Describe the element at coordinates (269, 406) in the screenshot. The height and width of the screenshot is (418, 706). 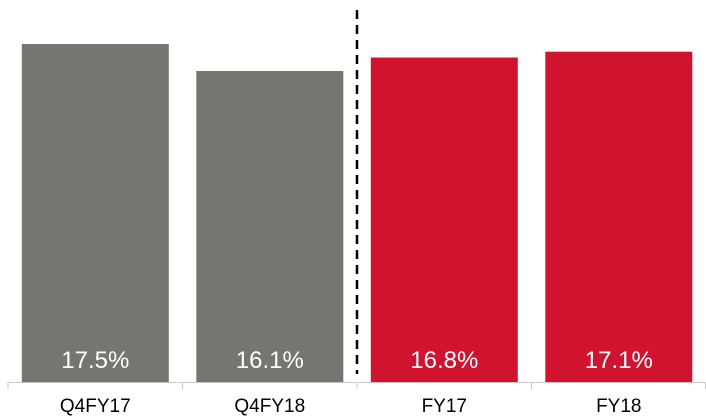
I see `x-tick-label-q4fy18: Q4FY18` at that location.